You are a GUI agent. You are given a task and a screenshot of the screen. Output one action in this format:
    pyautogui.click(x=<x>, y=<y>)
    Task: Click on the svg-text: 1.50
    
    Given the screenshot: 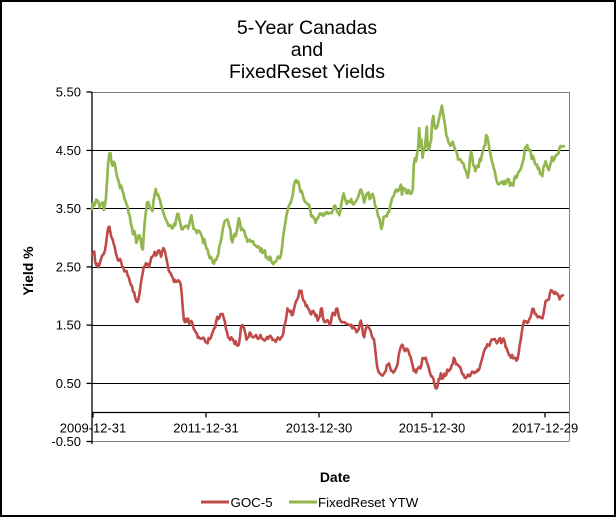 What is the action you would take?
    pyautogui.click(x=68, y=325)
    